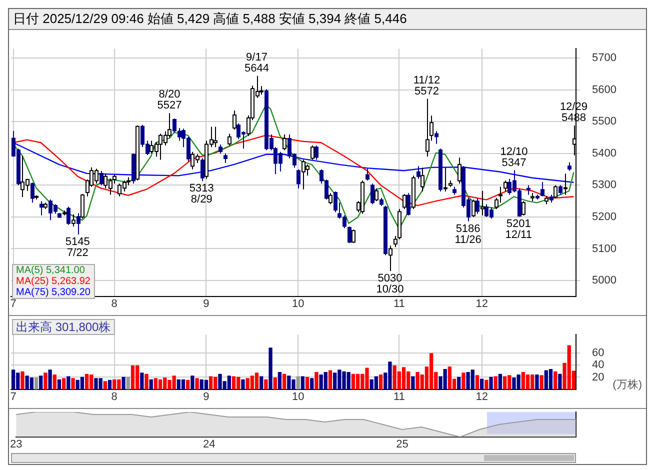 This screenshot has height=470, width=653. What do you see at coordinates (63, 327) in the screenshot?
I see `chart-title: 出来高 301,800株` at bounding box center [63, 327].